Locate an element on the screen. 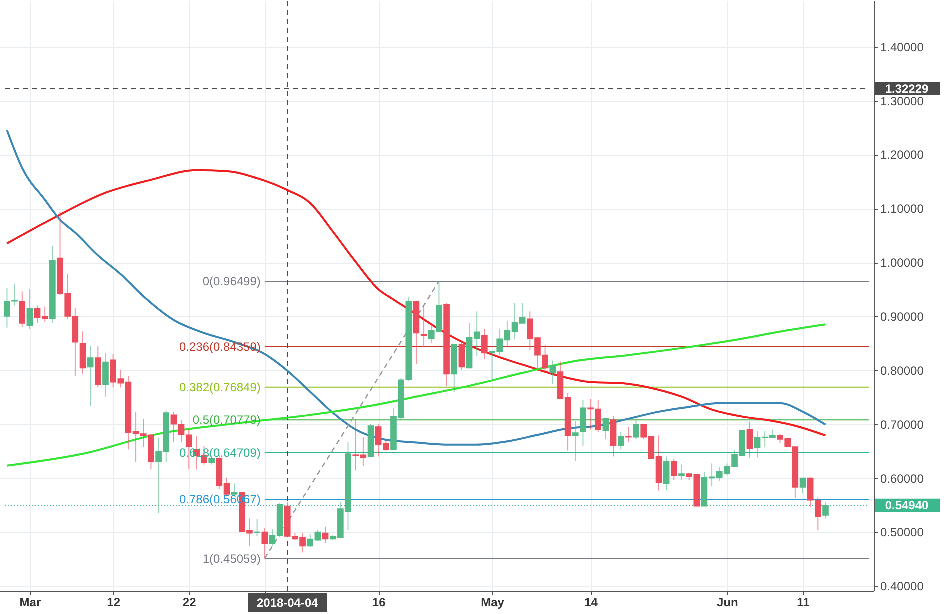 This screenshot has height=614, width=944. y-tick-label: 0.80000 is located at coordinates (902, 371).